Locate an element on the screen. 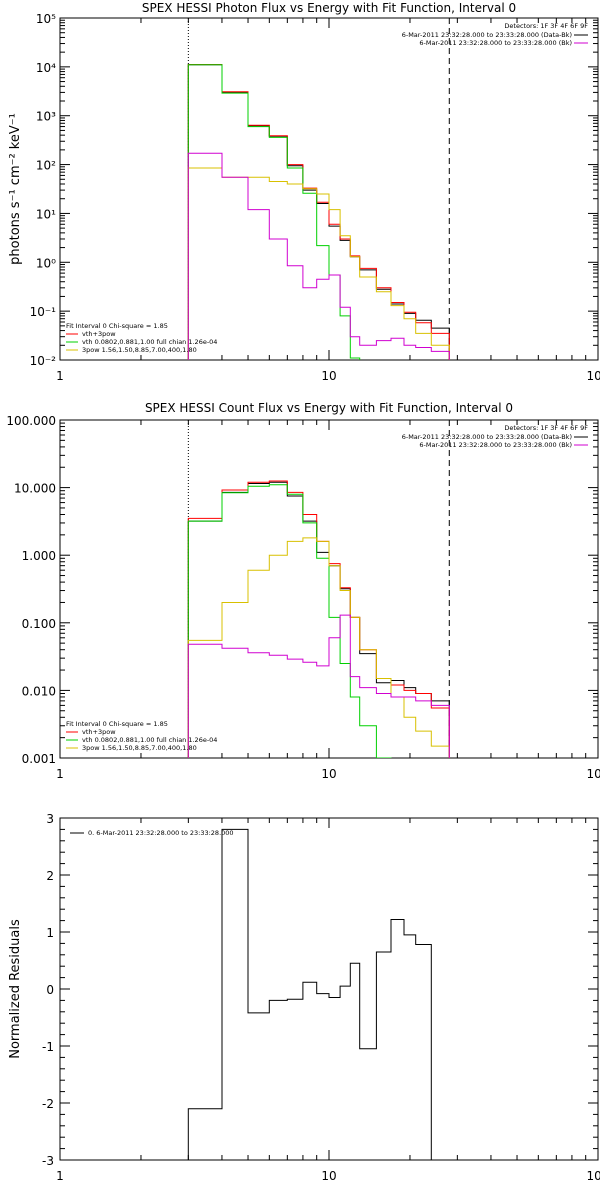  y-tick-label: 0.001 is located at coordinates (39, 759).